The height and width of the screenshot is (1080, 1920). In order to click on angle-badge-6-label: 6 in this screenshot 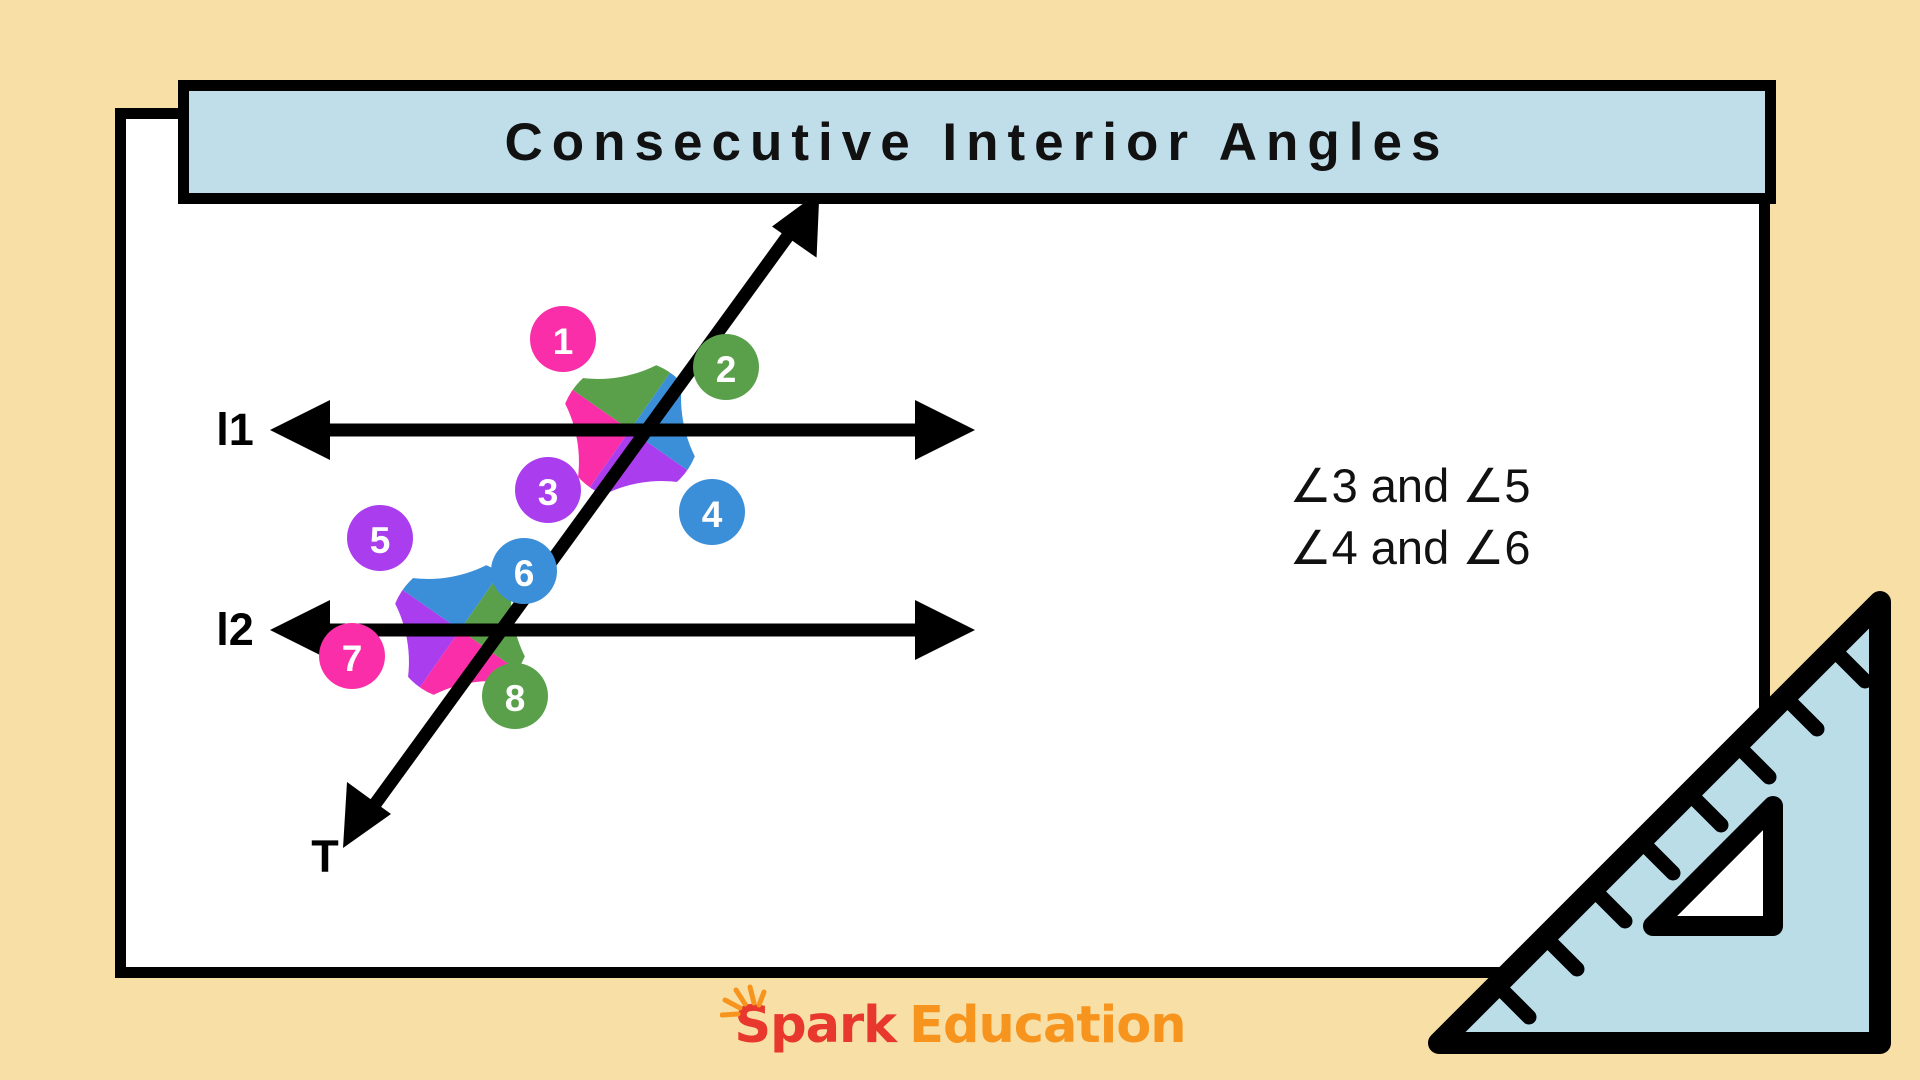, I will do `click(524, 573)`.